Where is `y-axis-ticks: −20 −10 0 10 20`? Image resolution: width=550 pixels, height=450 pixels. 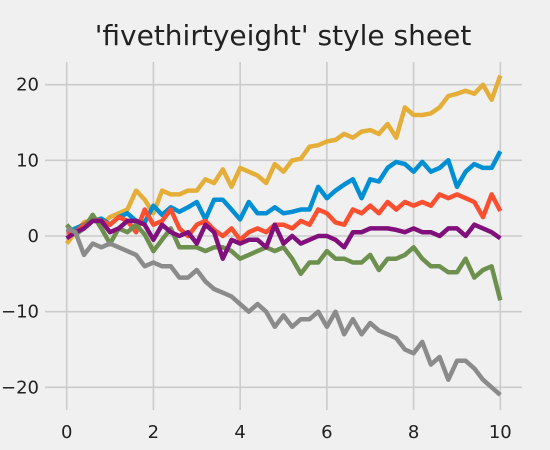
y-axis-ticks: −20 −10 0 10 20 is located at coordinates (20, 237).